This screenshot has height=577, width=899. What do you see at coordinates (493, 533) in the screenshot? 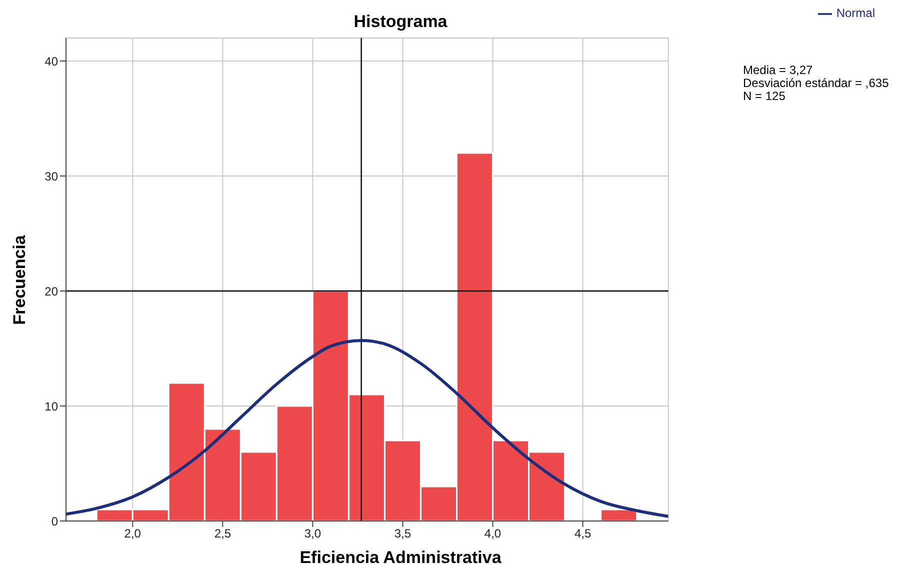
I see `x-tick-label: 4,0` at bounding box center [493, 533].